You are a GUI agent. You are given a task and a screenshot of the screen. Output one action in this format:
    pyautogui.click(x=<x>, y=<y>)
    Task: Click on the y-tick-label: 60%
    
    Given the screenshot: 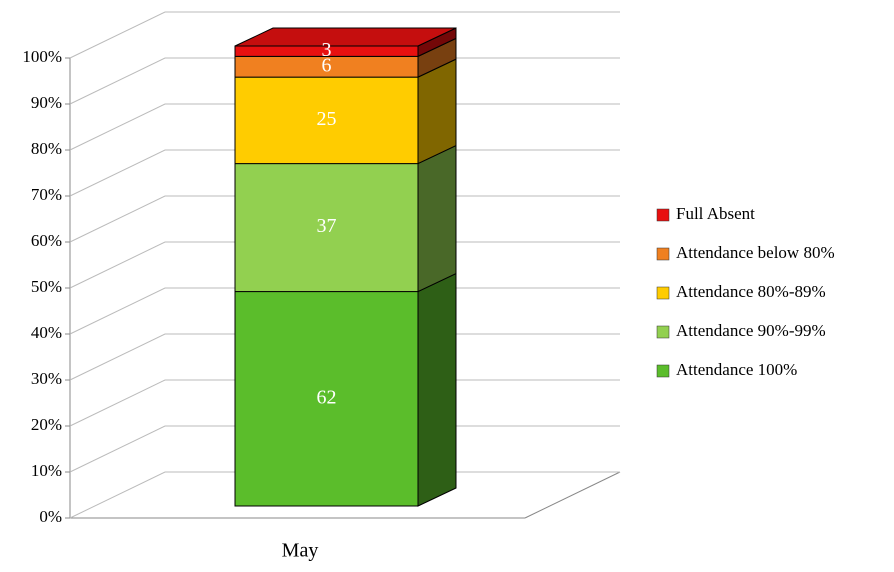 What is the action you would take?
    pyautogui.click(x=46, y=240)
    